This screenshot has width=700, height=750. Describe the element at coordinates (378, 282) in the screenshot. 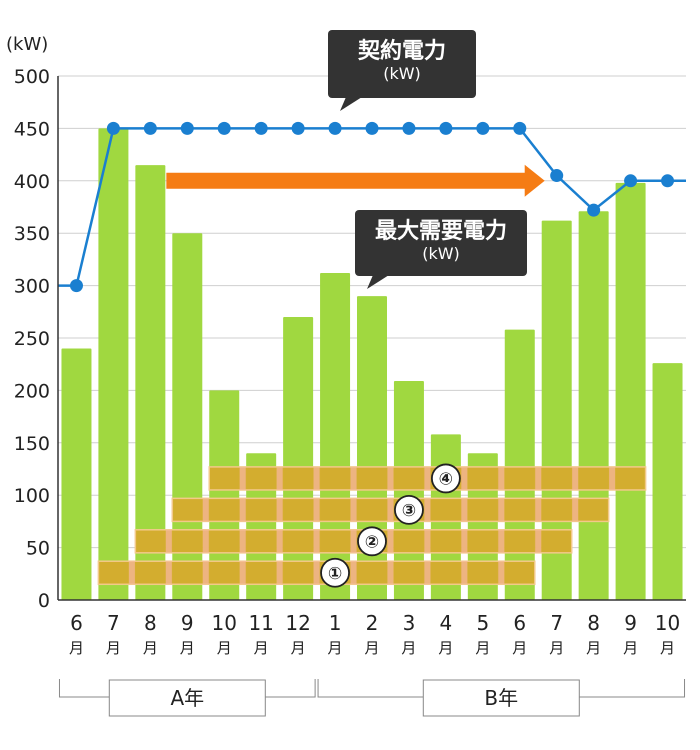

I see `peak-callout-tail` at that location.